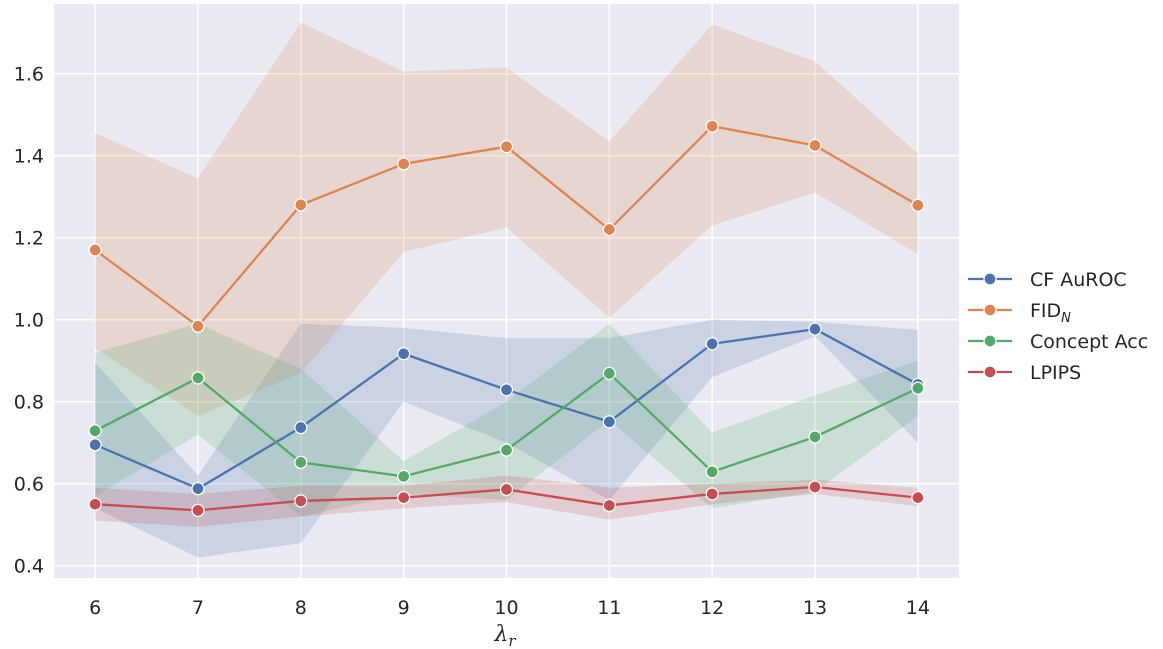 Image resolution: width=1163 pixels, height=649 pixels. I want to click on y-axis-ticks: 0.4 0.6 0.8 1.0 1.2 1.4 1.6, so click(29, 321).